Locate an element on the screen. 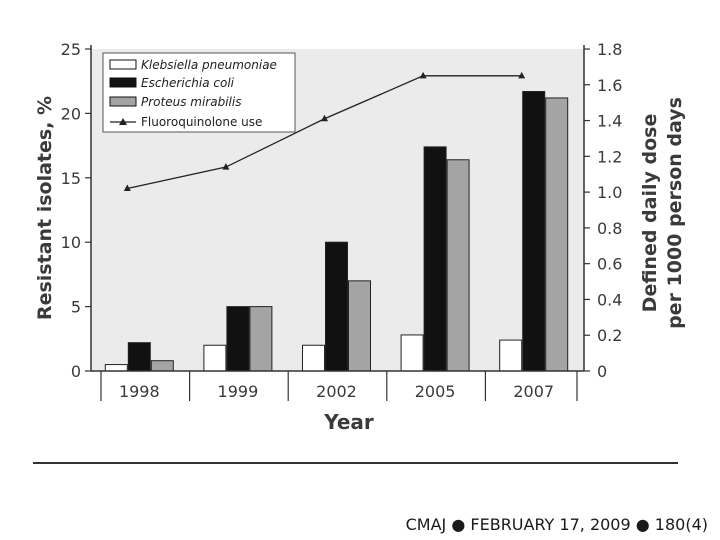 This screenshot has width=720, height=540. y-tick-label: 5 is located at coordinates (76, 307).